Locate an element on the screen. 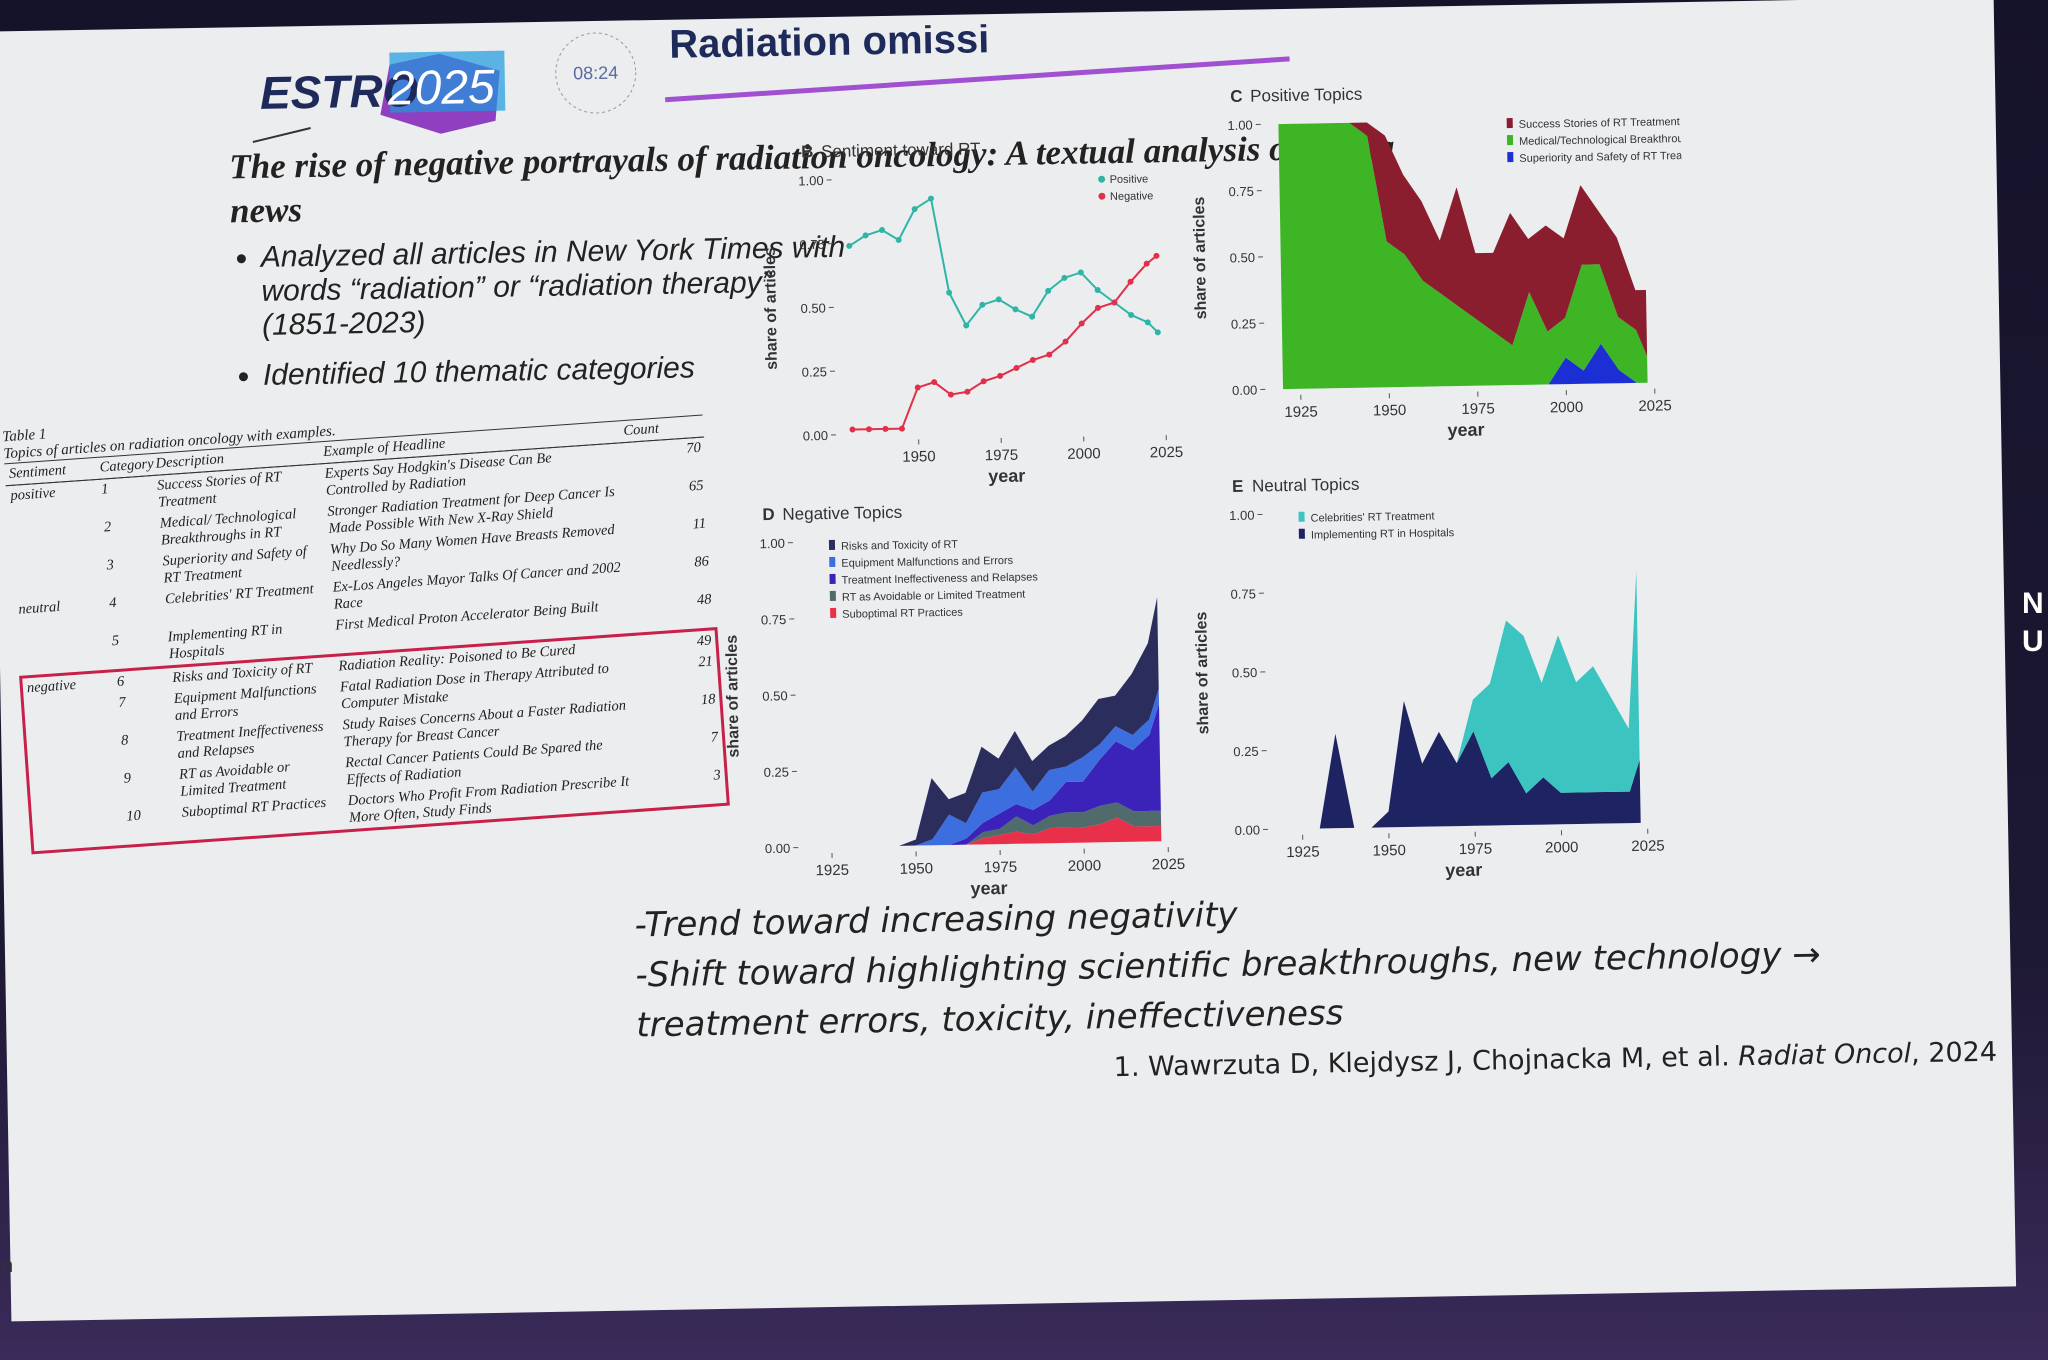 Image resolution: width=2048 pixels, height=1360 pixels. table-cell: 21 is located at coordinates (705, 662).